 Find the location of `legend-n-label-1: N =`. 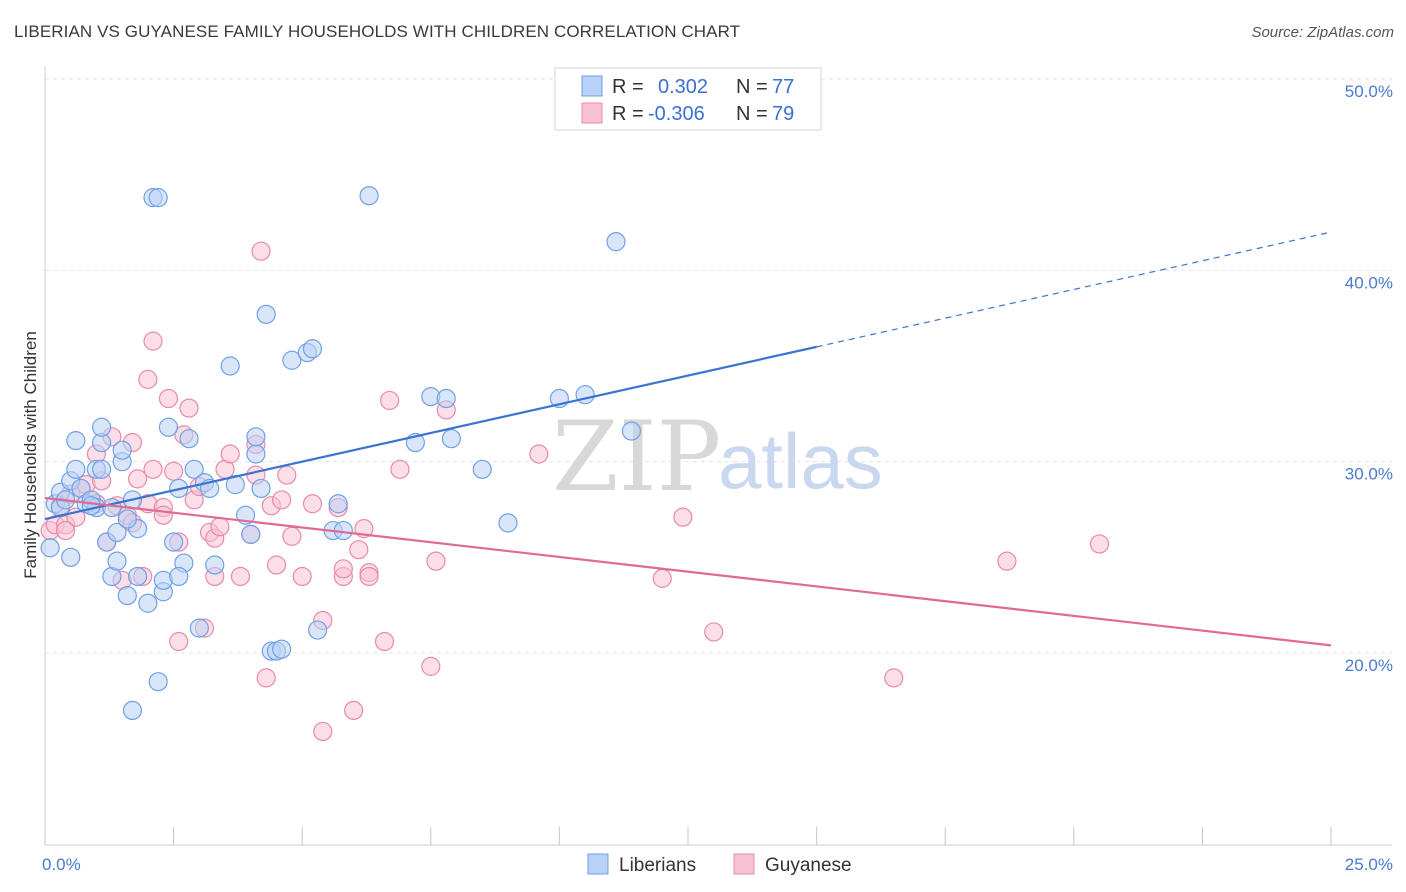

legend-n-label-1: N = is located at coordinates (752, 87).